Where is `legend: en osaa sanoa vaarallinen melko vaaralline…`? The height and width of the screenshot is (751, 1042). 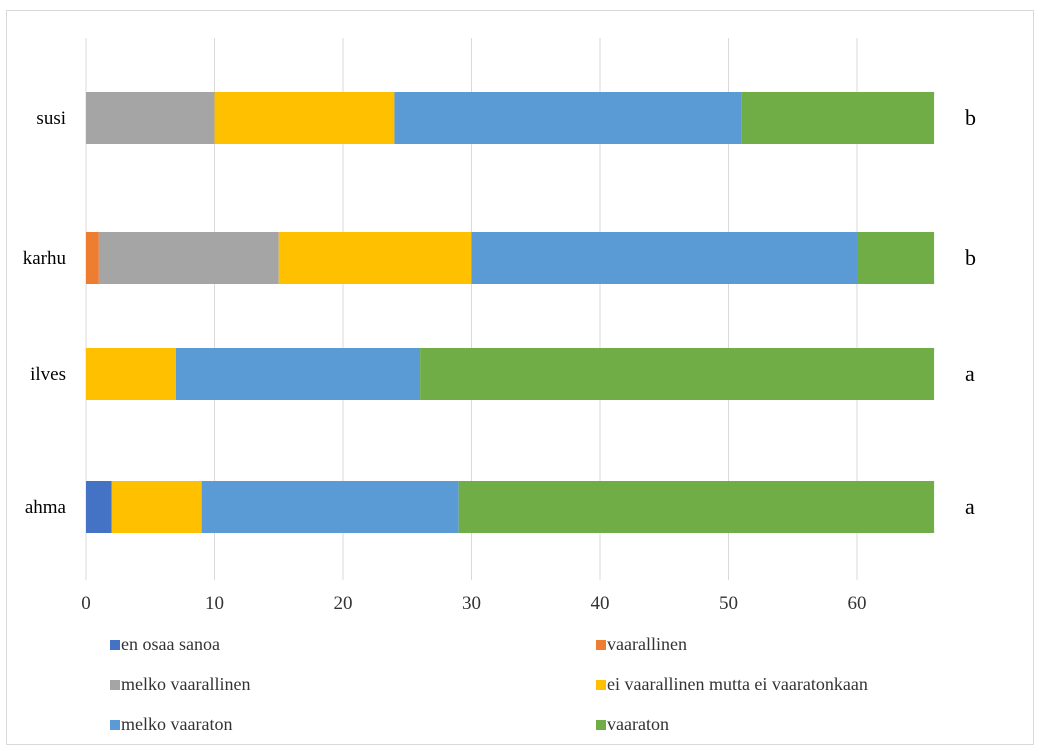
legend: en osaa sanoa vaarallinen melko vaaralline… is located at coordinates (489, 684).